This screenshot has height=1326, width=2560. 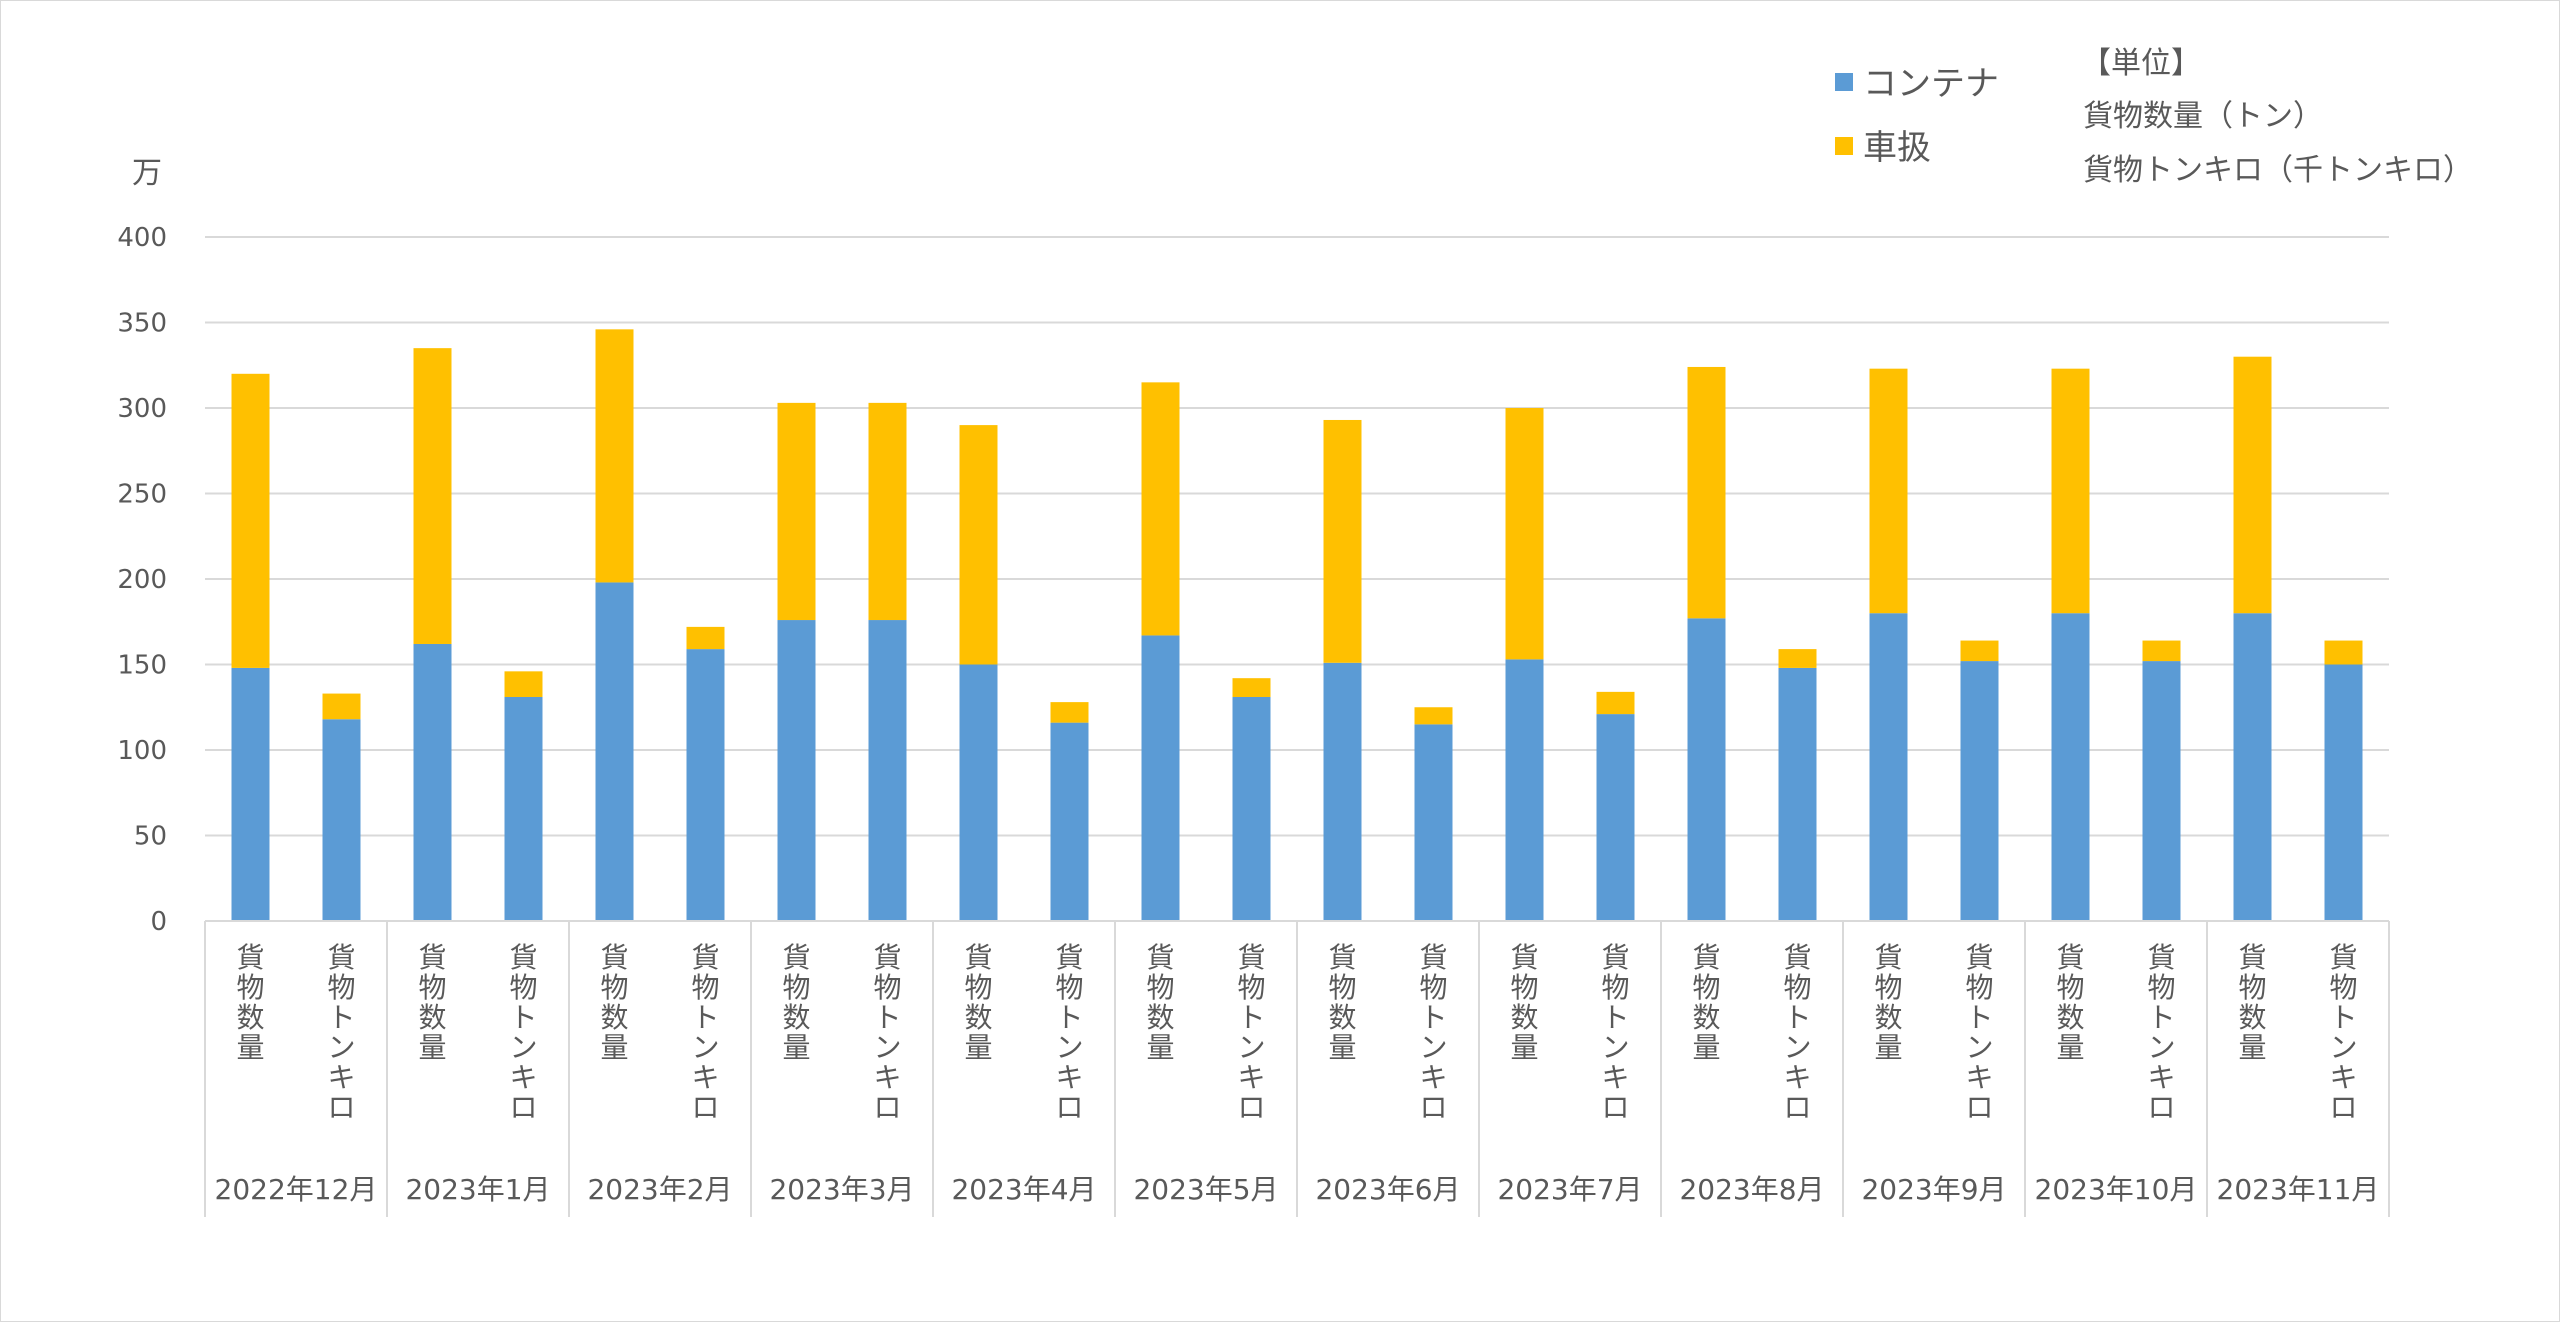 What do you see at coordinates (142, 238) in the screenshot?
I see `y-tick-label: 400` at bounding box center [142, 238].